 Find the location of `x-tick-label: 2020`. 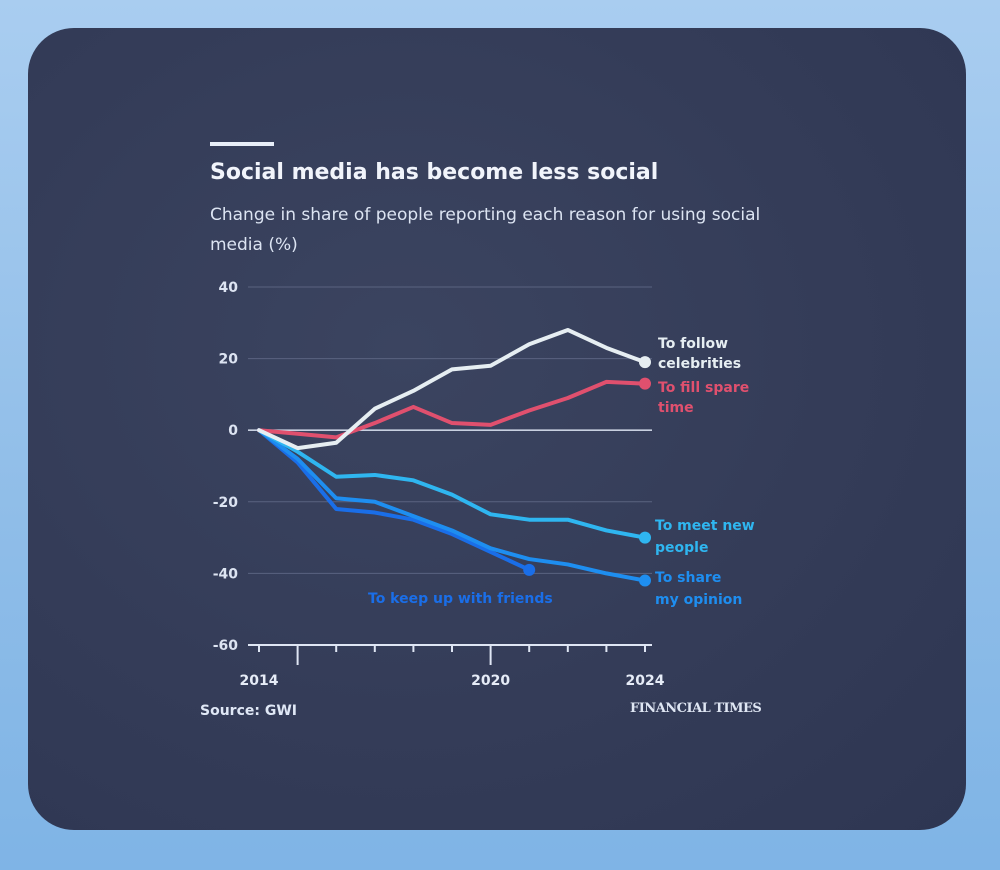

x-tick-label: 2020 is located at coordinates (490, 681).